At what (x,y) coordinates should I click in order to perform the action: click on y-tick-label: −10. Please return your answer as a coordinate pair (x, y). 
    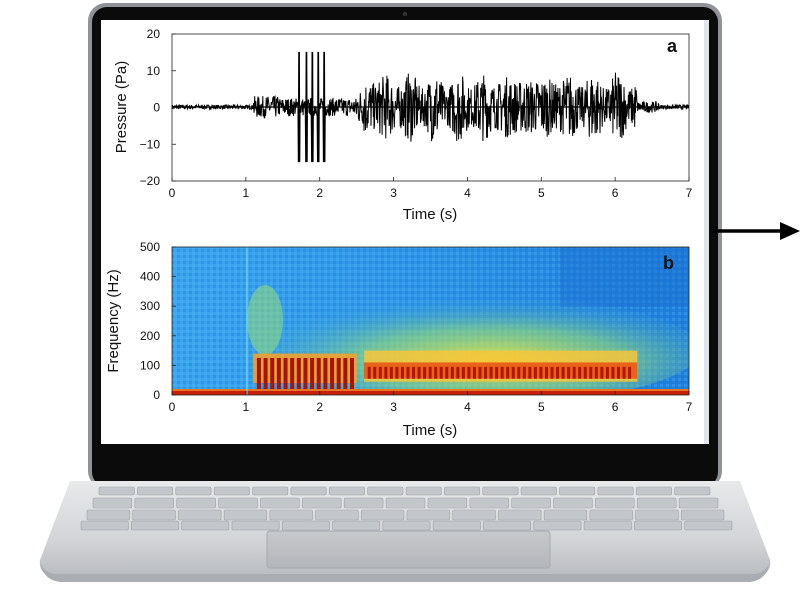
    Looking at the image, I should click on (150, 144).